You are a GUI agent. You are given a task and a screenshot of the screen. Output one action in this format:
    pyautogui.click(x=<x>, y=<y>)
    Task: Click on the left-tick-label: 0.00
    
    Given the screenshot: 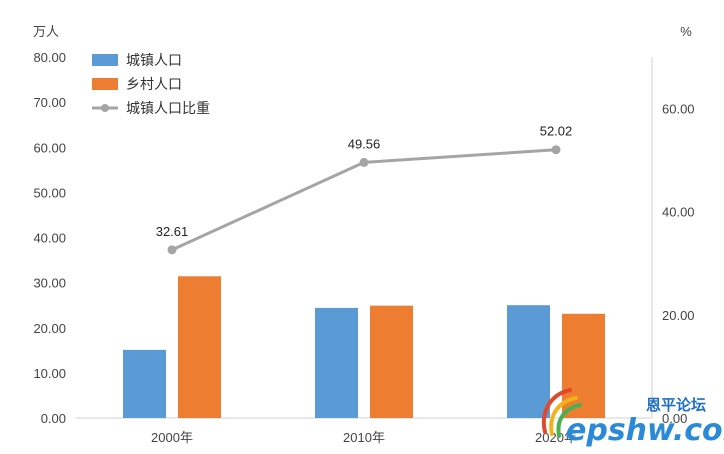 What is the action you would take?
    pyautogui.click(x=53, y=418)
    